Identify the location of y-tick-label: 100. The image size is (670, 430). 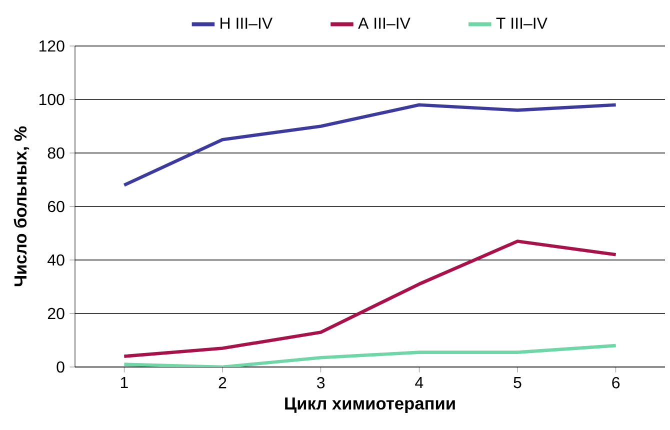
(51, 100).